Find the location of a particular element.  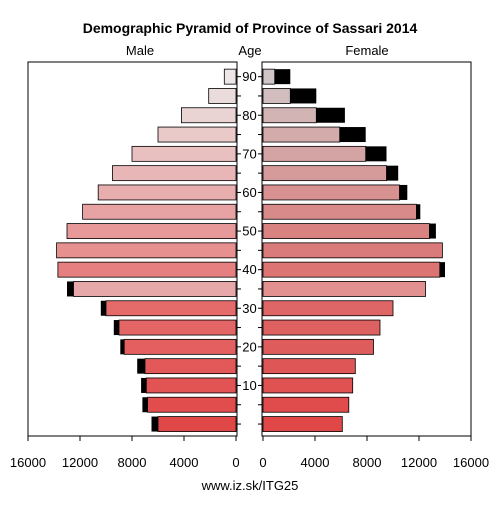

age-tick-label: 10 is located at coordinates (249, 385).